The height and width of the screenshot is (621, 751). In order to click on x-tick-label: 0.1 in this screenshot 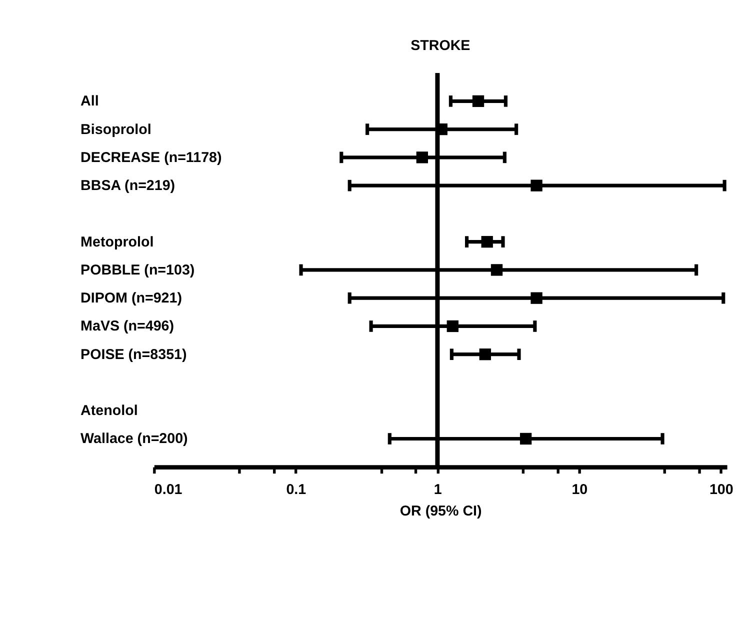, I will do `click(296, 490)`.